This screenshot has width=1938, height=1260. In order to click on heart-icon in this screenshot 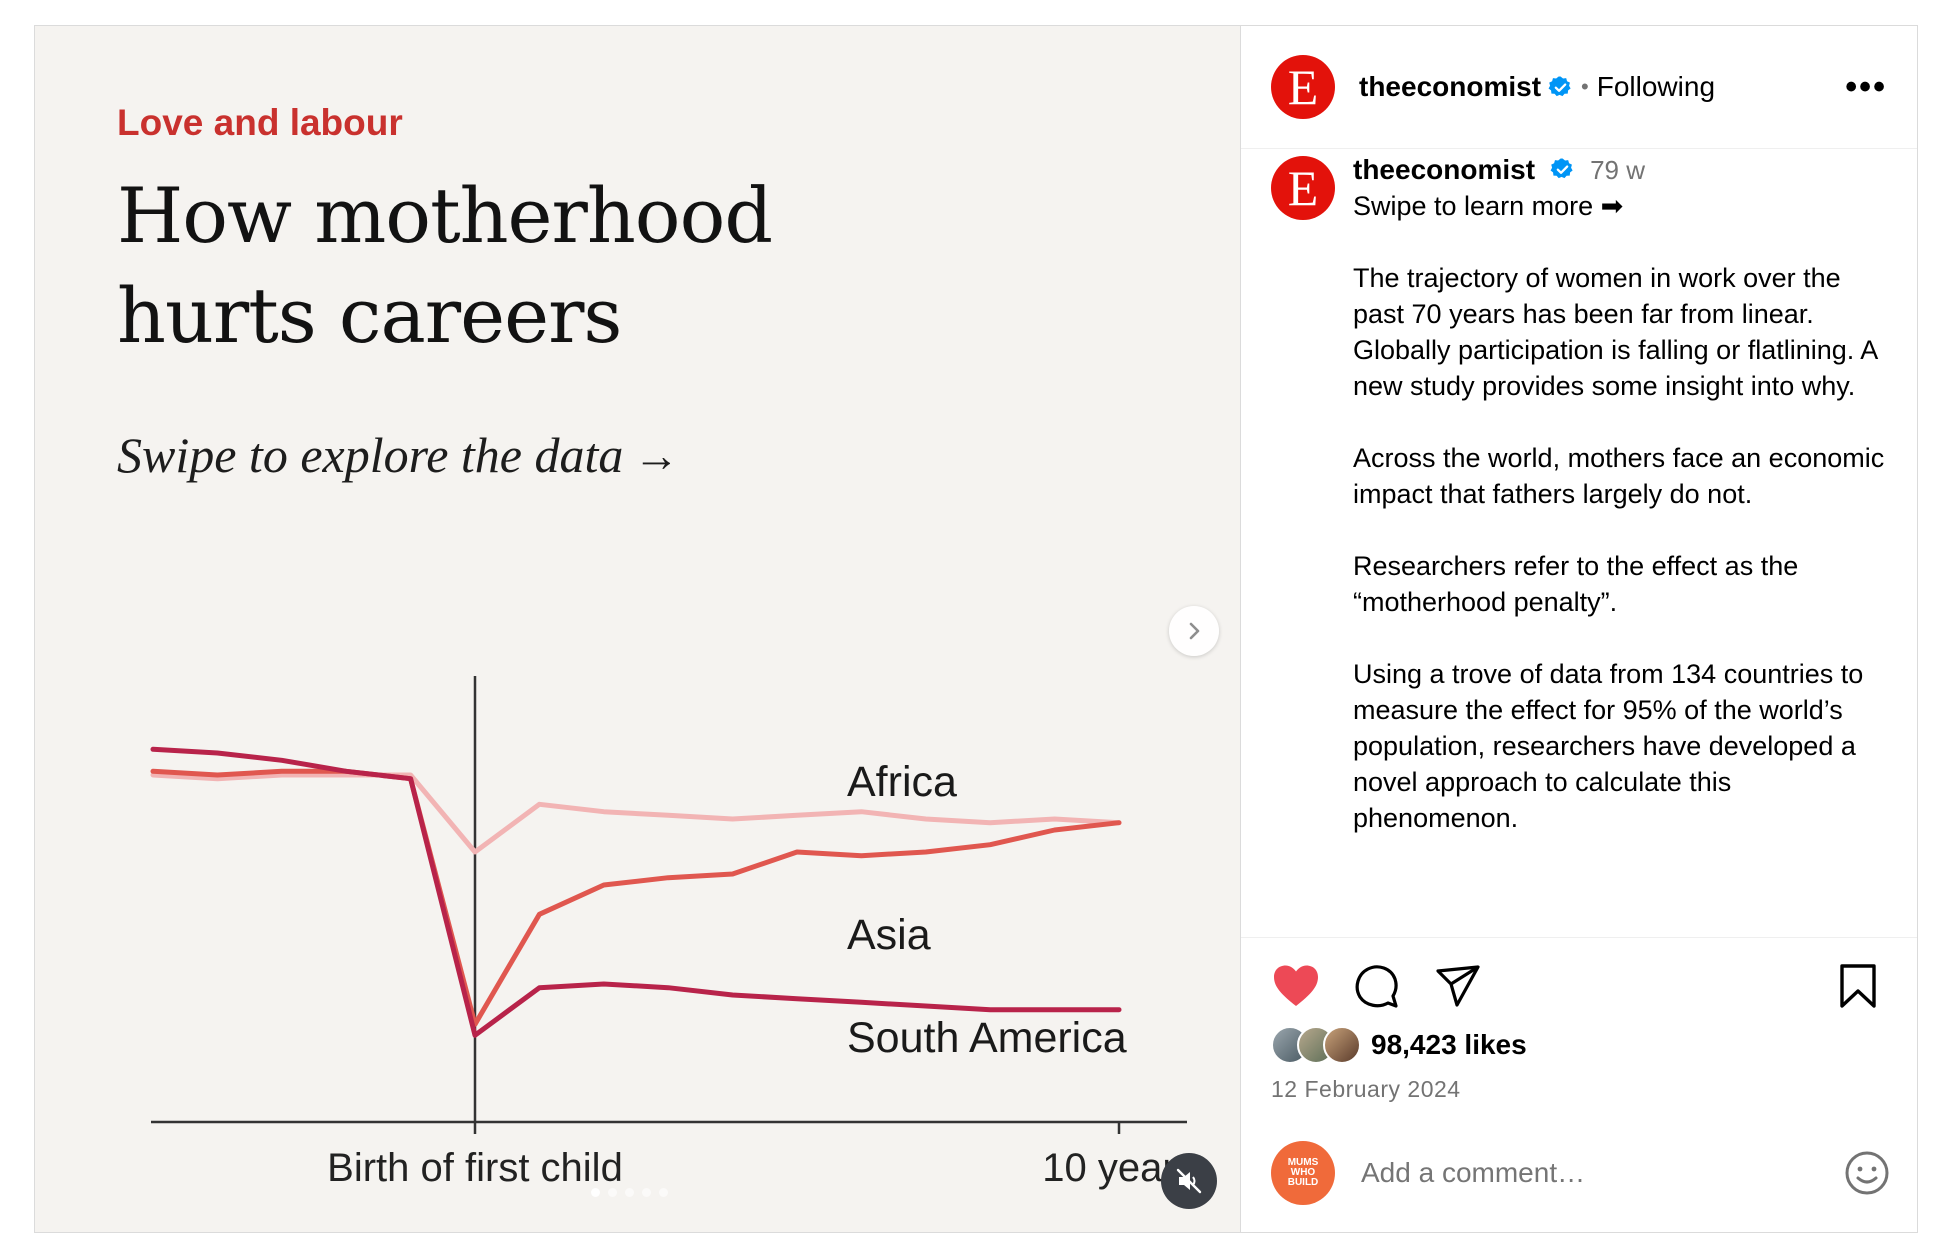, I will do `click(1296, 985)`.